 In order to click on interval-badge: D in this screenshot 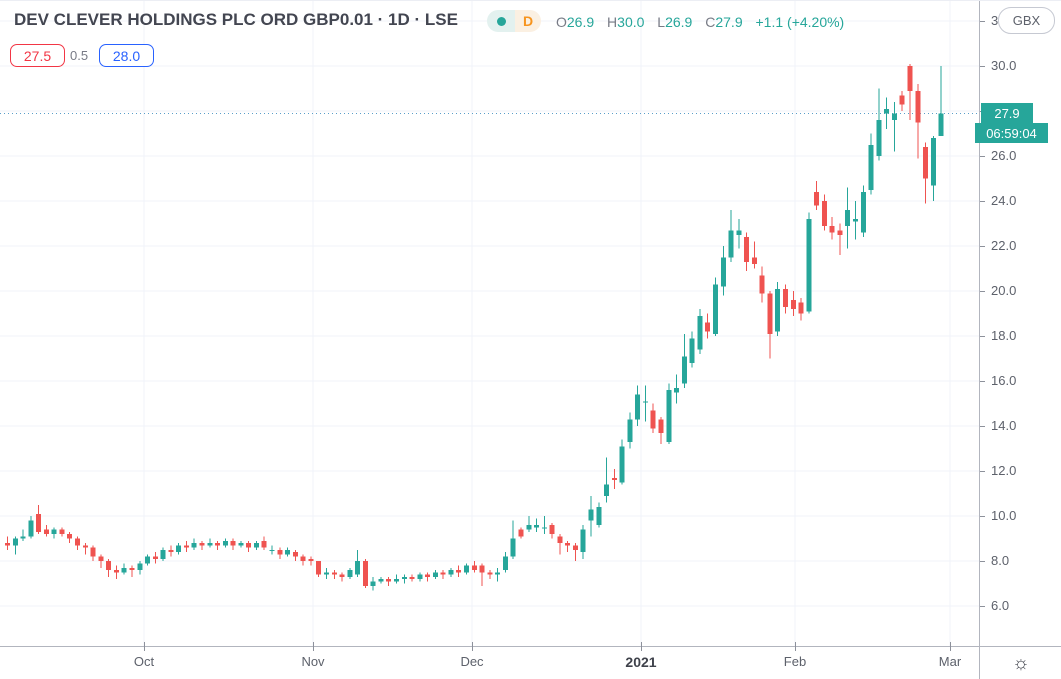, I will do `click(514, 21)`.